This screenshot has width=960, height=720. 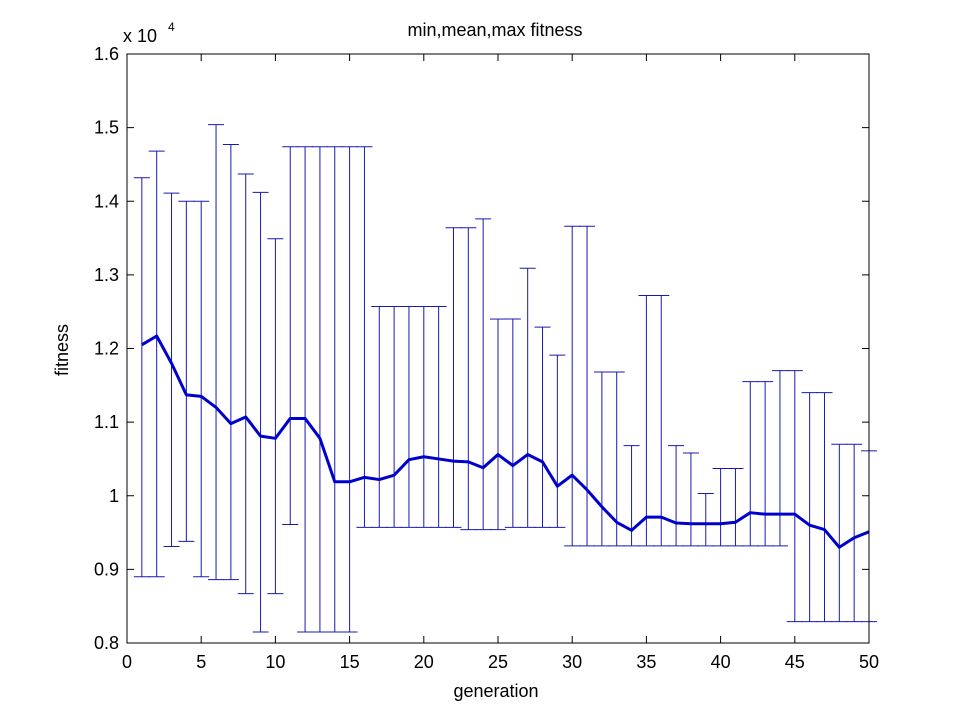 I want to click on x-tick-label: 40, so click(x=721, y=662).